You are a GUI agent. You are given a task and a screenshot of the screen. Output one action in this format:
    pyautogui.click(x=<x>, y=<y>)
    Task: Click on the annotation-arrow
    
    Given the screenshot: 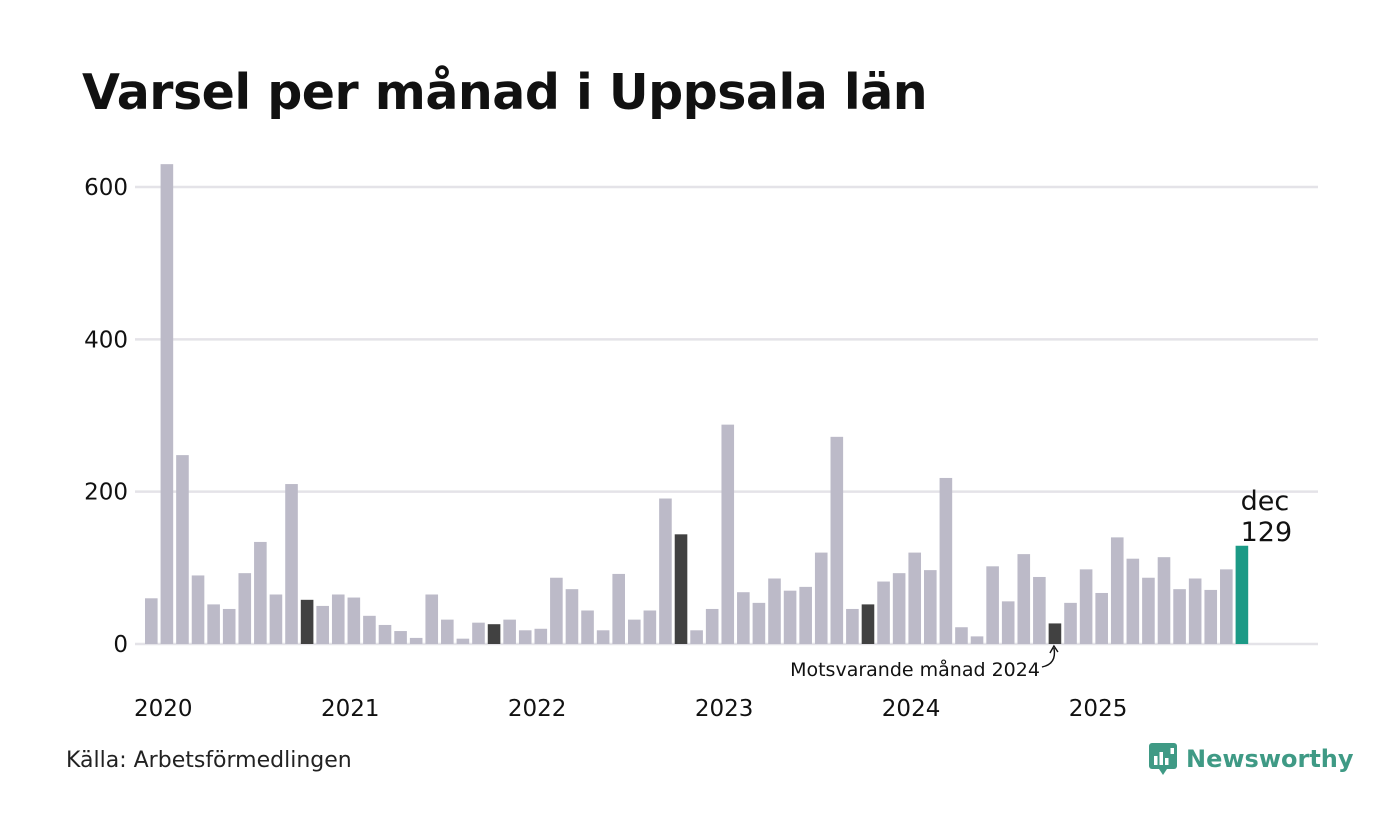 What is the action you would take?
    pyautogui.click(x=1048, y=657)
    